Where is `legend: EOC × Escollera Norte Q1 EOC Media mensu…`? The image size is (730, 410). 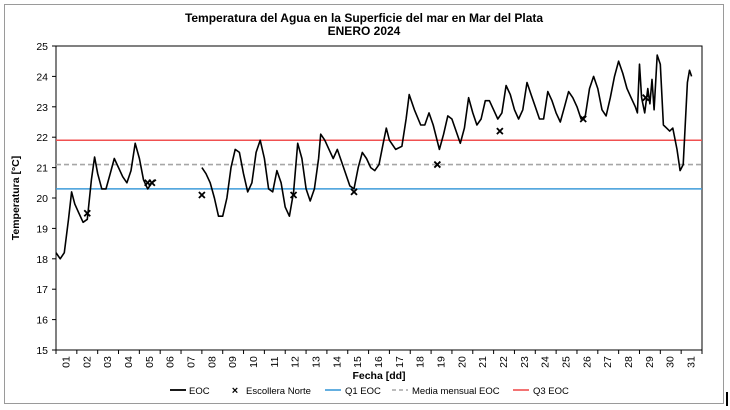 legend: EOC × Escollera Norte Q1 EOC Media mensu… is located at coordinates (369, 391).